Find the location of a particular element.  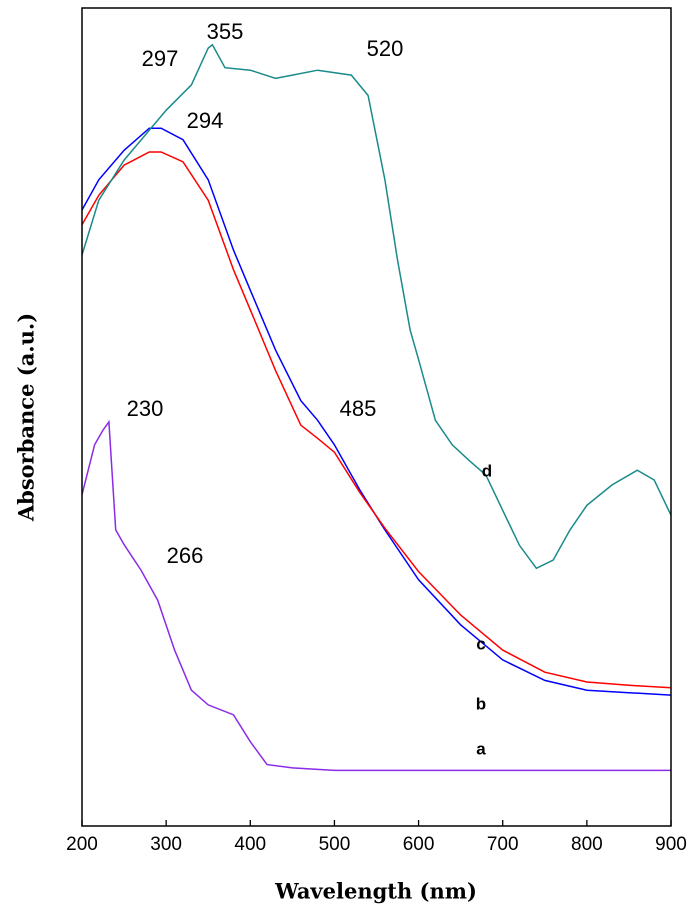

series-label: b is located at coordinates (481, 703).